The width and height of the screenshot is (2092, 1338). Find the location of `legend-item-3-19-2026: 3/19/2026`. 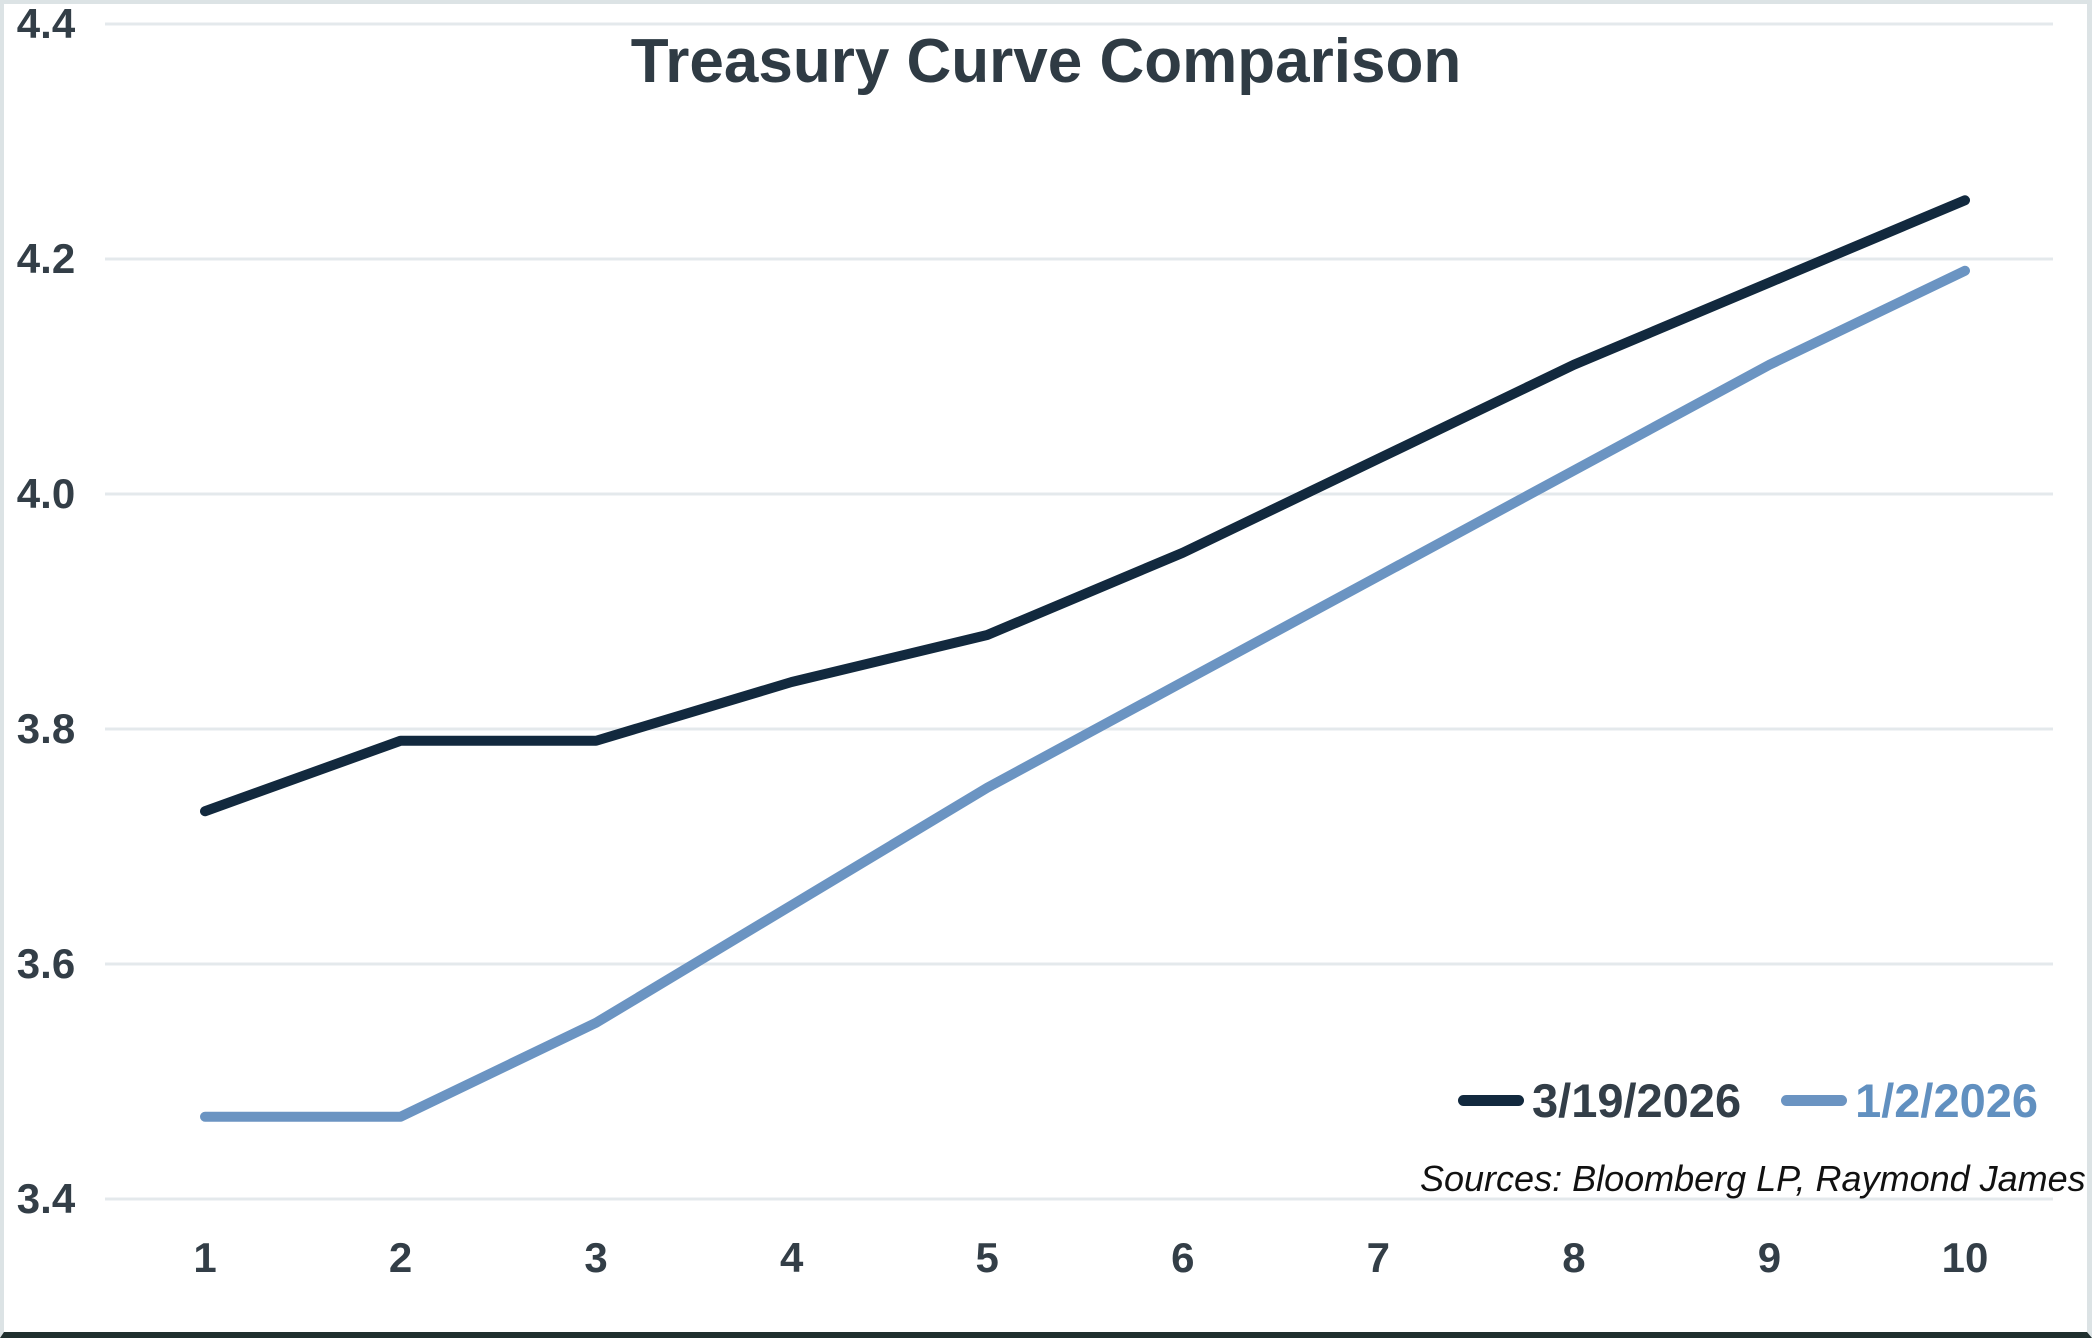

legend-item-3-19-2026: 3/19/2026 is located at coordinates (1599, 1100).